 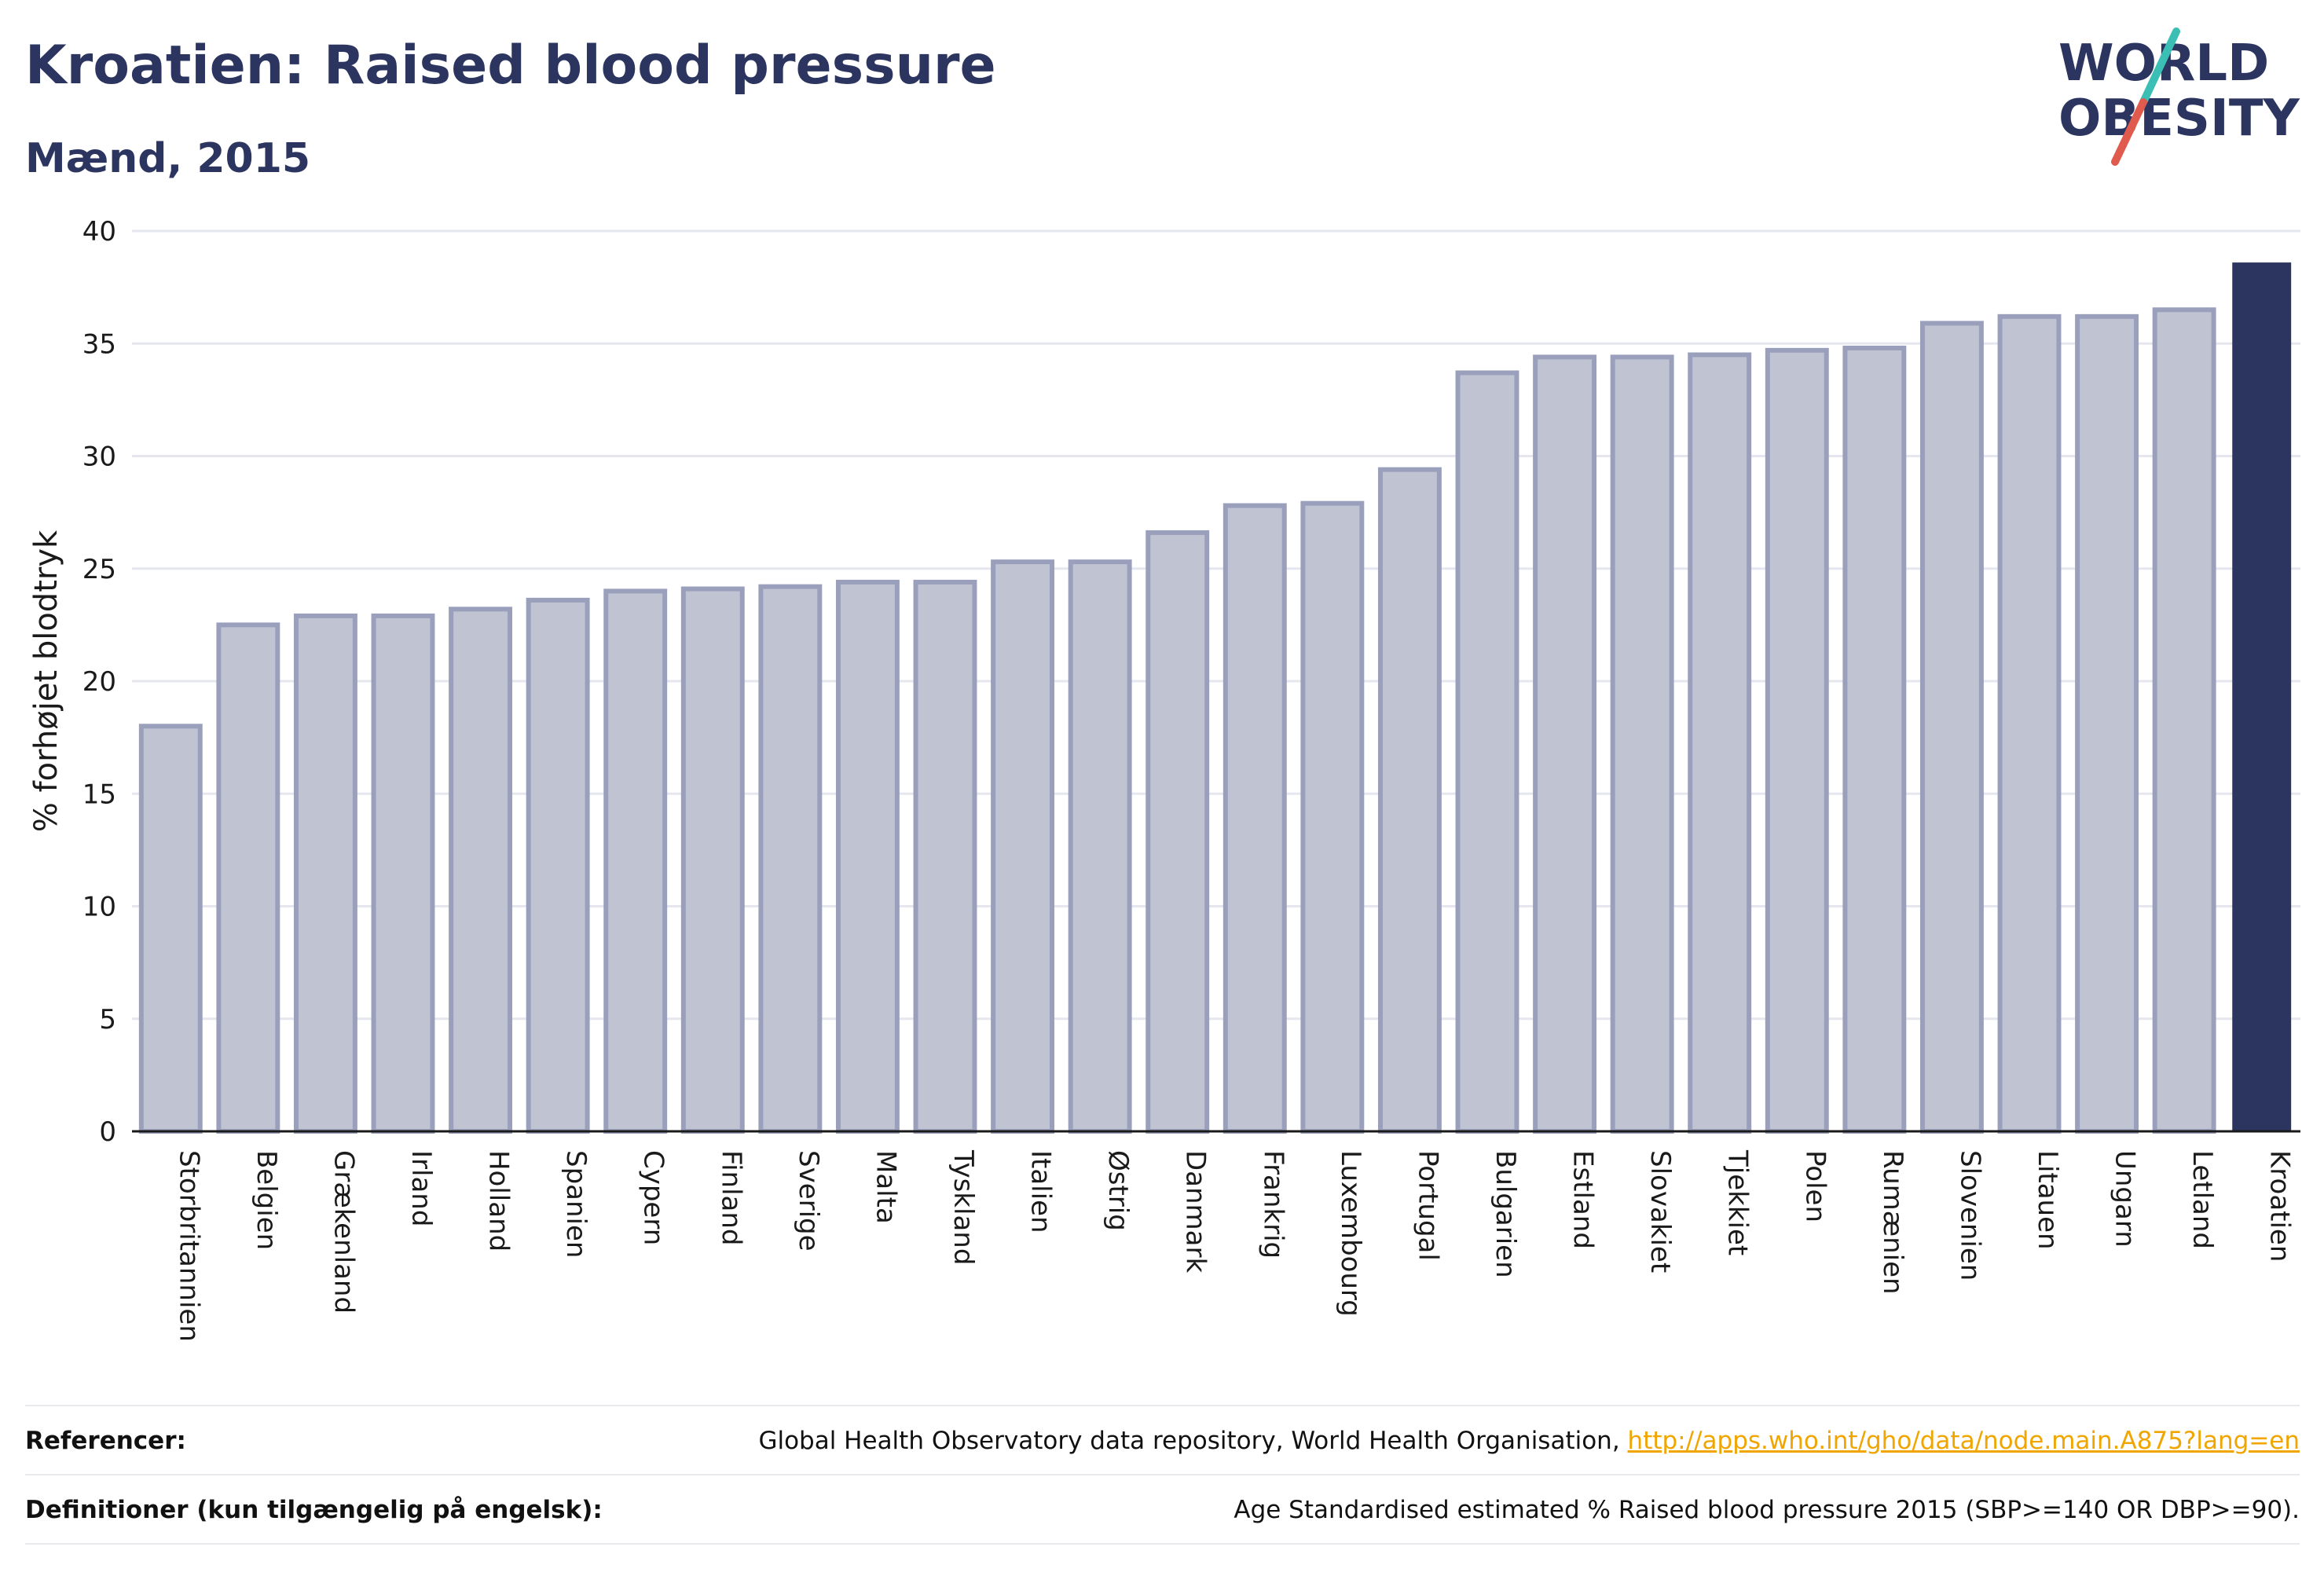 I want to click on x-tick-label: Ungarn, so click(x=2125, y=1199).